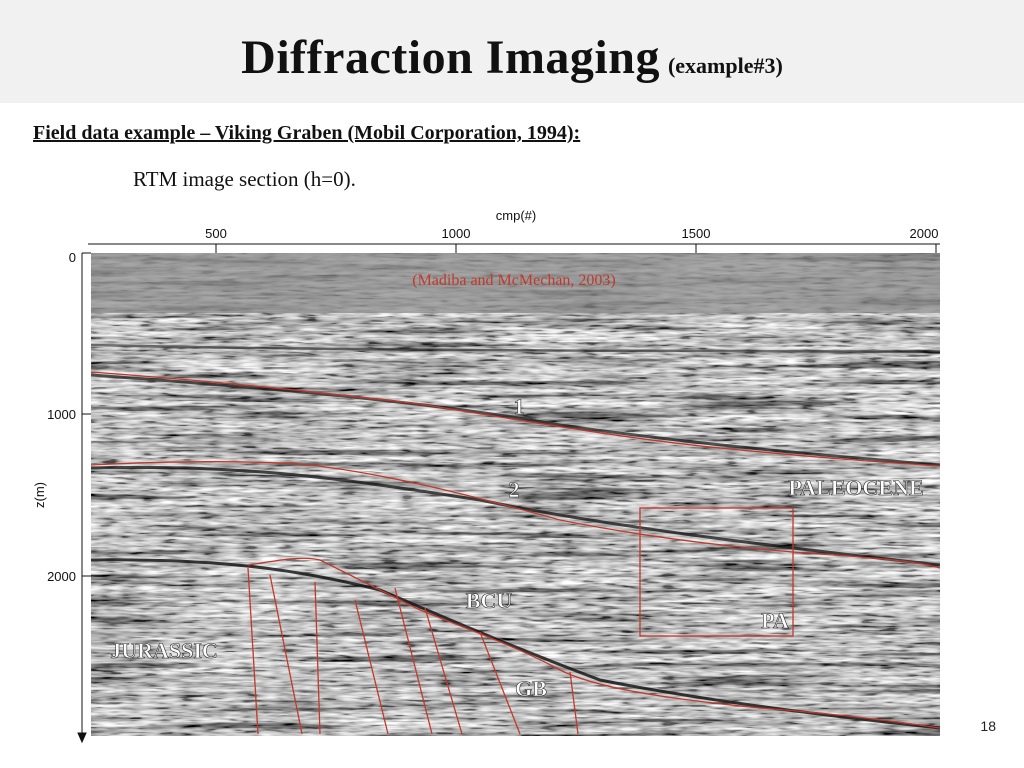  Describe the element at coordinates (775, 620) in the screenshot. I see `pa-label: PA` at that location.